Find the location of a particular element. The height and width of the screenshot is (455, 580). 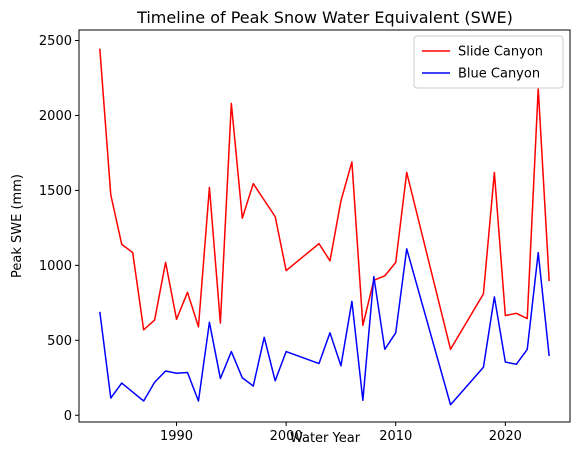

y-axis-ticks: 0 500 1000 1500 2000 2500 is located at coordinates (59, 229).